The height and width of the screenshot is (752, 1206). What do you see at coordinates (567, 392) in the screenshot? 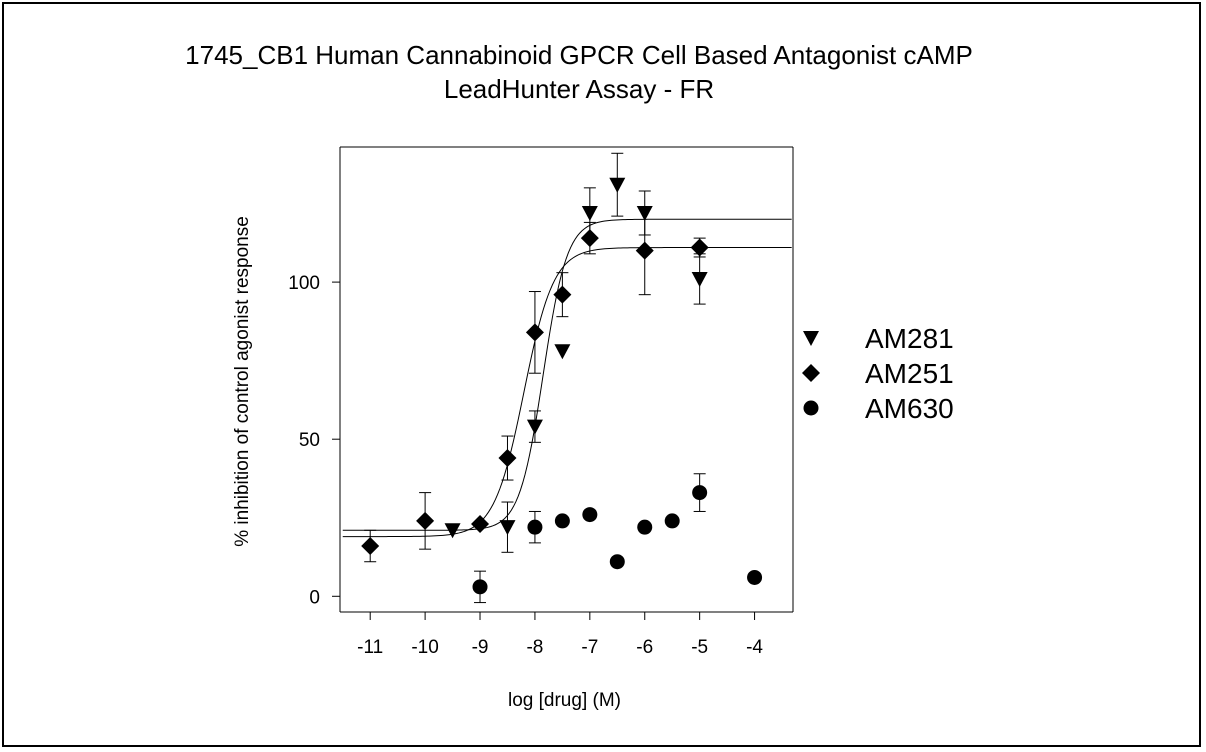
I see `fit-curve-am251` at bounding box center [567, 392].